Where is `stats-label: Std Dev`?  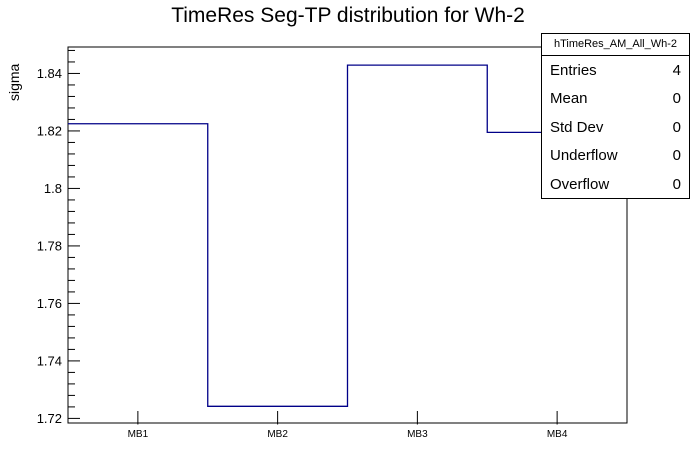
stats-label: Std Dev is located at coordinates (577, 127).